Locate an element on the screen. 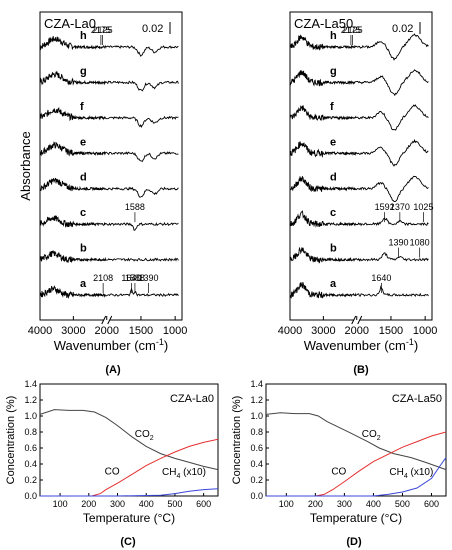 The width and height of the screenshot is (452, 550). panel-label: (D) is located at coordinates (354, 542).